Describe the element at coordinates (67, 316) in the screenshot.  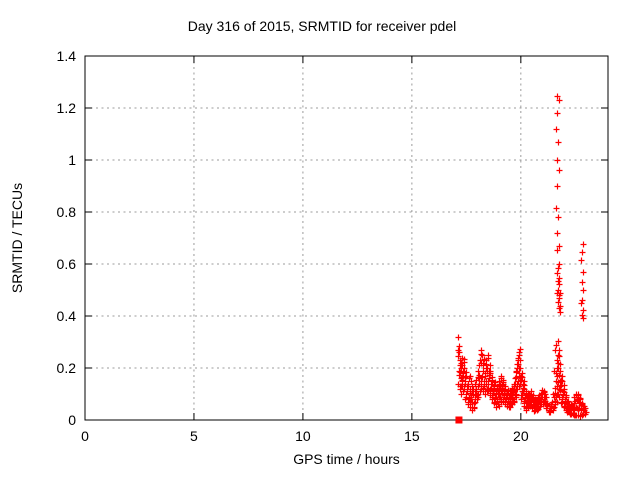
I see `y-tick-label: 0.4` at that location.